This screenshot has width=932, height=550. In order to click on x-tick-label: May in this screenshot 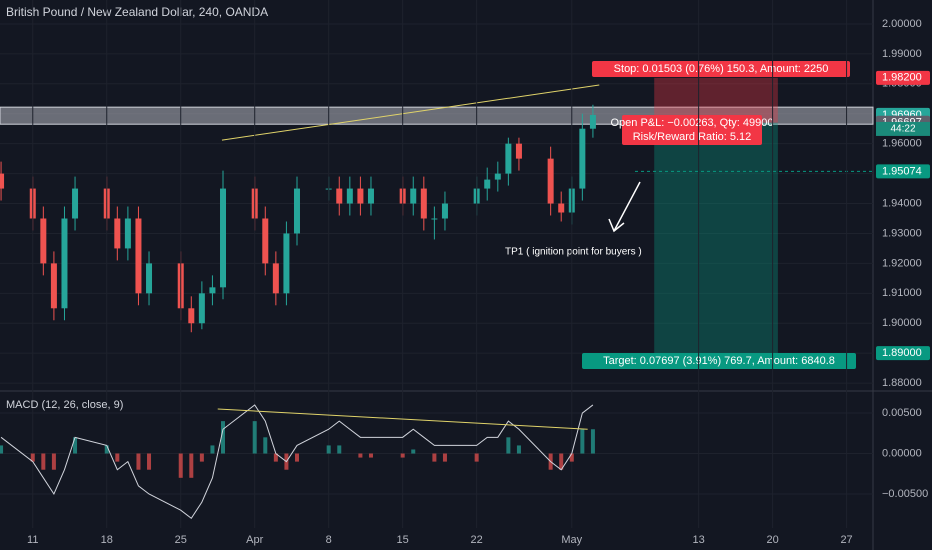, I will do `click(571, 540)`.